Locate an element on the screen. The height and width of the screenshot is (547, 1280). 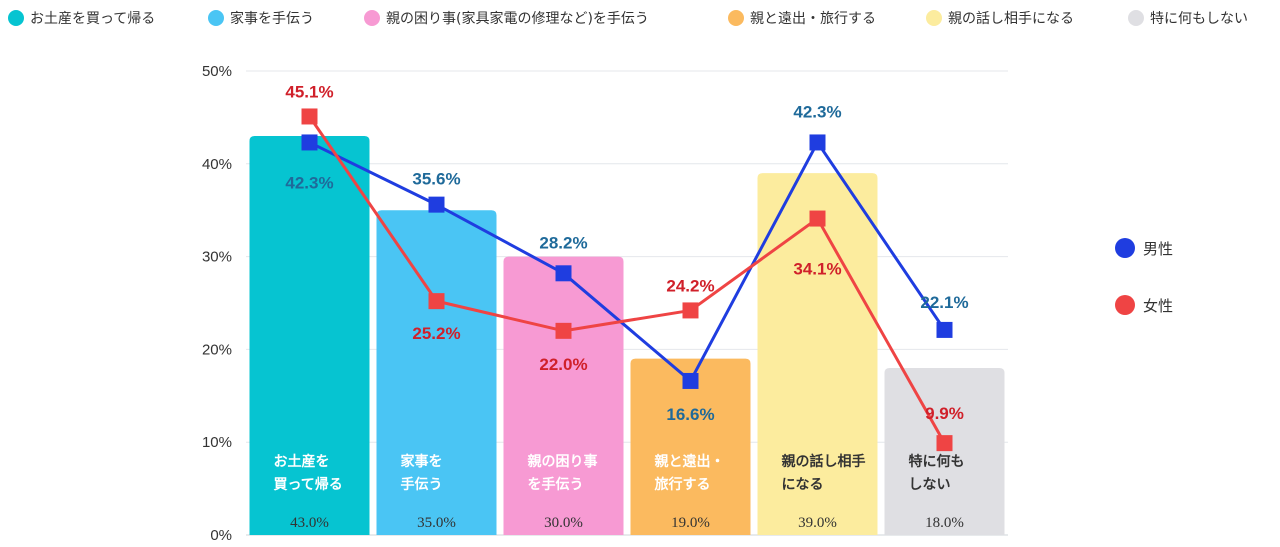
bar-value-label: 18.0% is located at coordinates (944, 523).